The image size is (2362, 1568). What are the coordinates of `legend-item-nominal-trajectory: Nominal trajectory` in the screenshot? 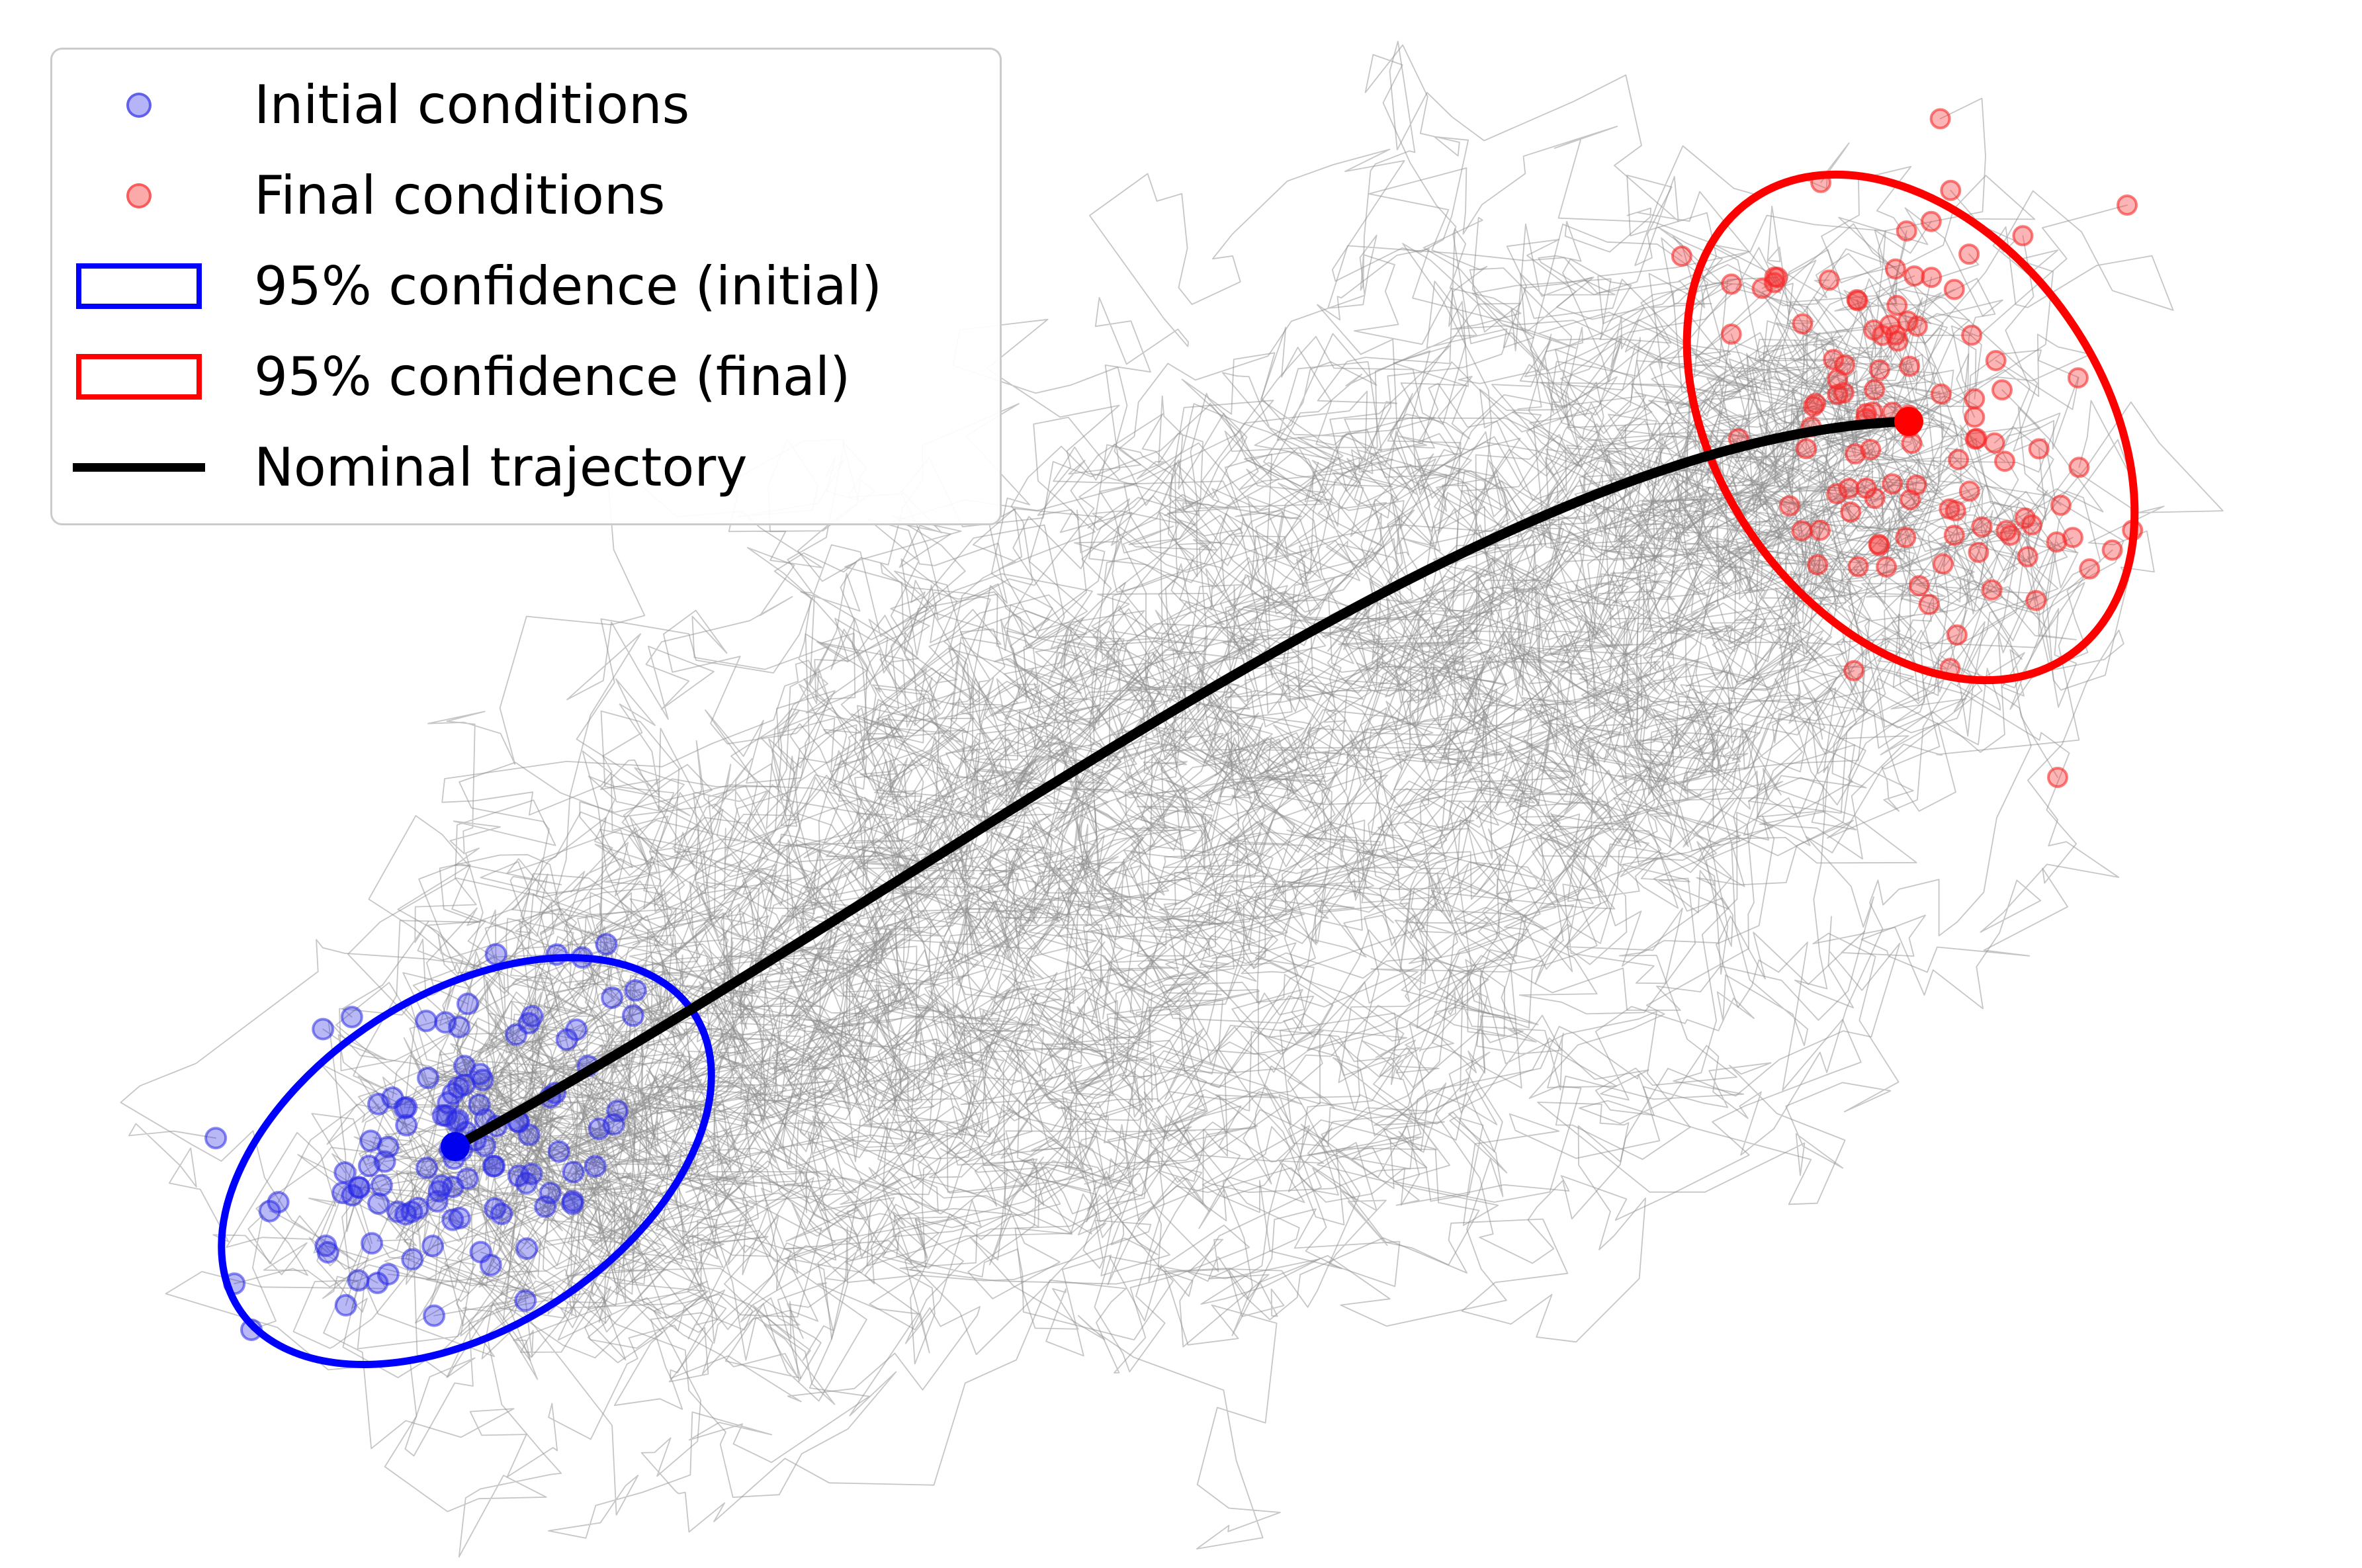 It's located at (526, 468).